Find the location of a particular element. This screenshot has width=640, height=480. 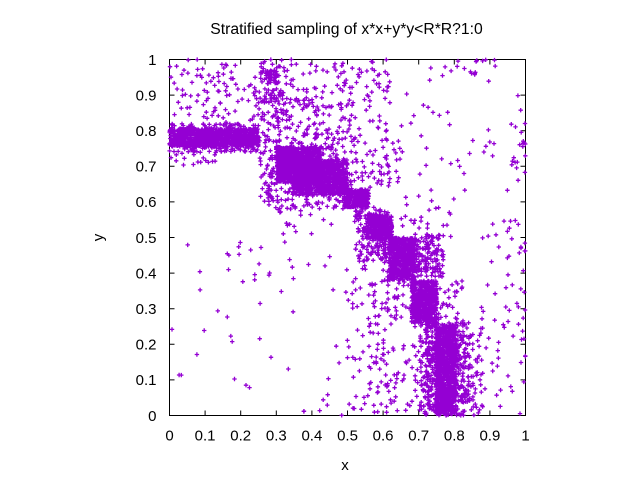

svg-text: y is located at coordinates (98, 237).